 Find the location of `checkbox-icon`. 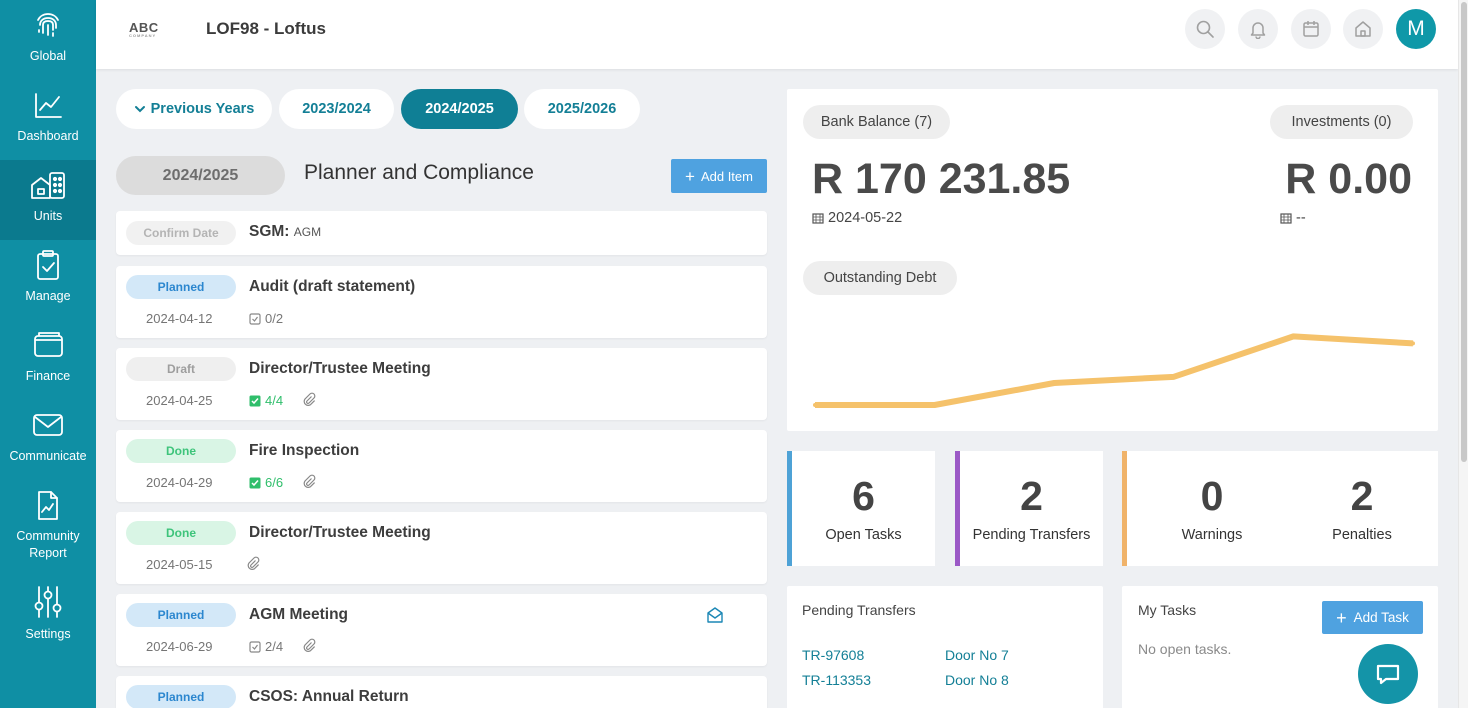

checkbox-icon is located at coordinates (255, 318).